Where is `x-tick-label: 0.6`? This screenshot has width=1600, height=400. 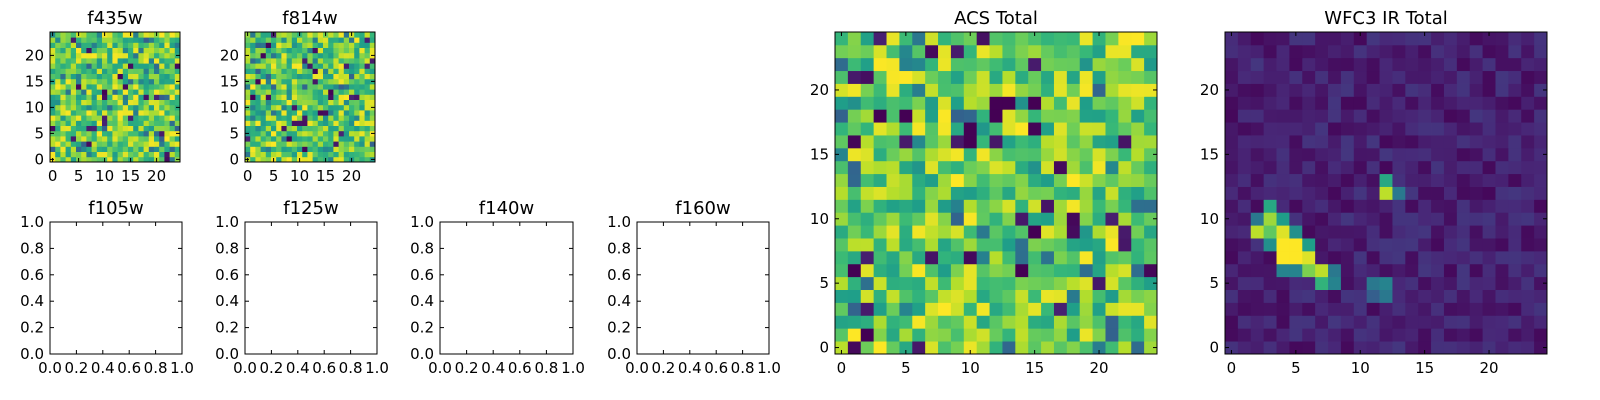 x-tick-label: 0.6 is located at coordinates (520, 368).